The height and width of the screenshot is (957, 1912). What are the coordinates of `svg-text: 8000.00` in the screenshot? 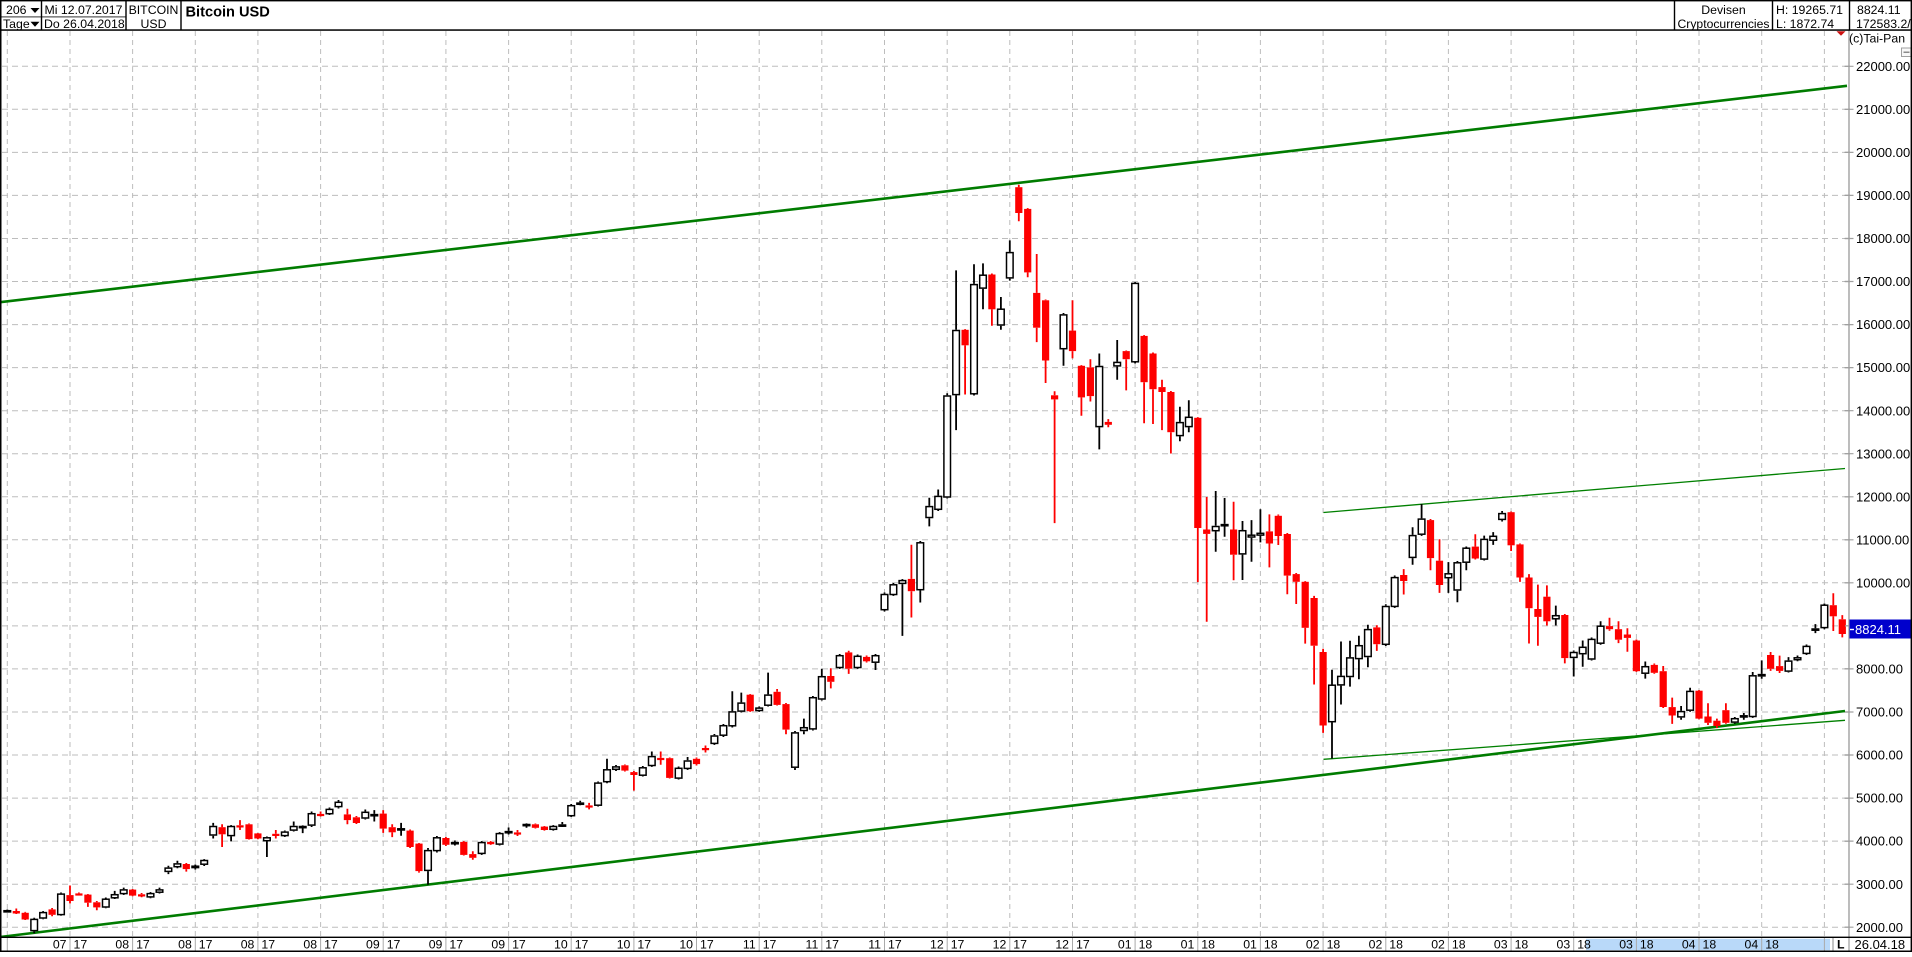 It's located at (1879, 669).